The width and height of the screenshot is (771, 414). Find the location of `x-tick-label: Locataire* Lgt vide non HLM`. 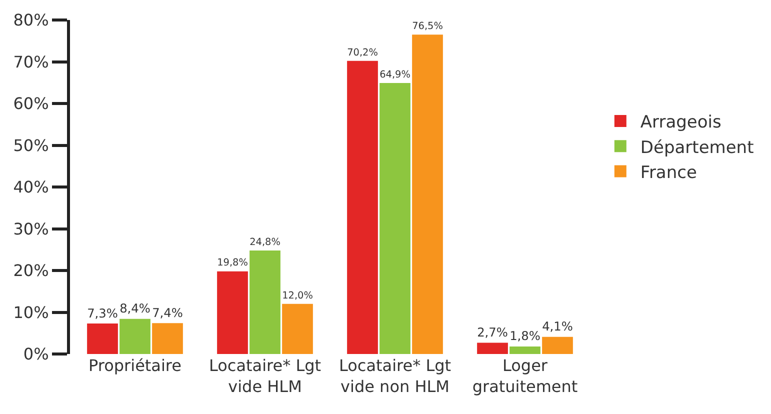

x-tick-label: Locataire* Lgt vide non HLM is located at coordinates (395, 376).